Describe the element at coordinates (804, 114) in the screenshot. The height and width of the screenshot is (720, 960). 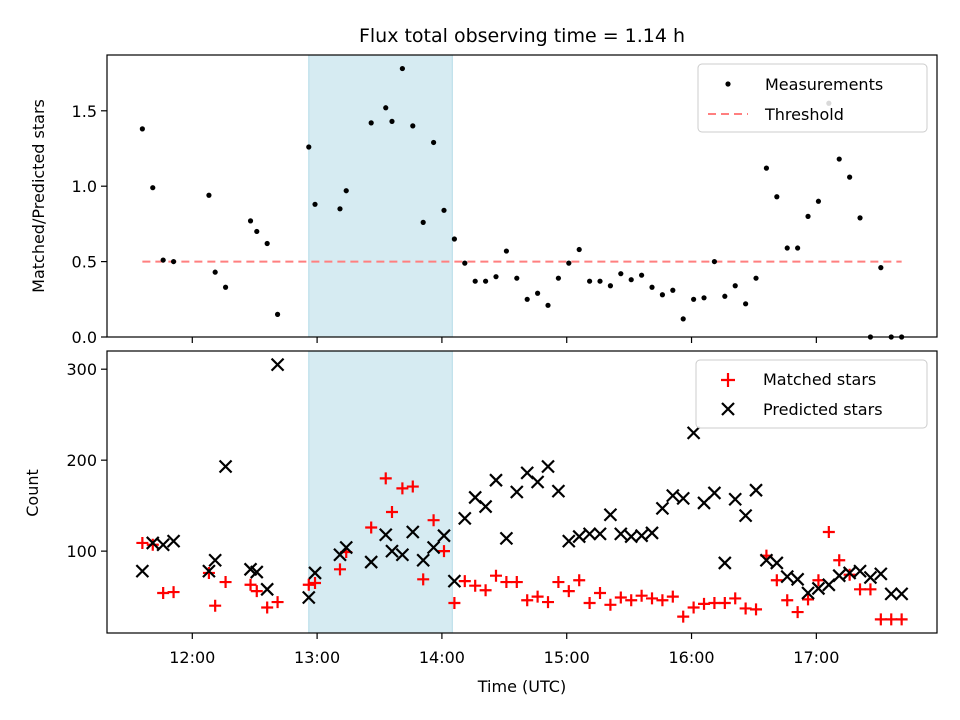
I see `legend-label-threshold: Threshold` at that location.